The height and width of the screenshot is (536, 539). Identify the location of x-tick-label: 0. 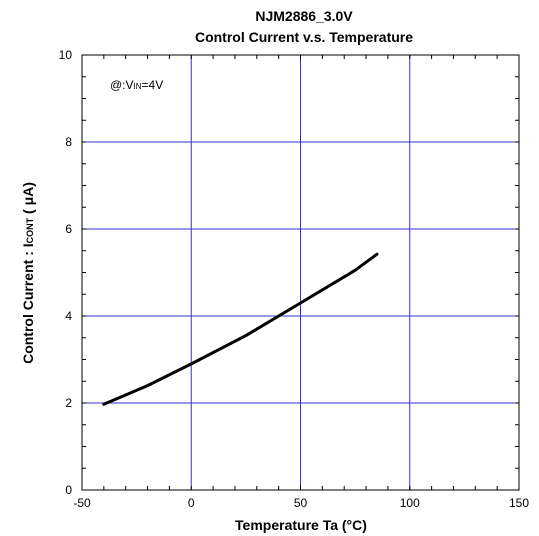
(191, 503).